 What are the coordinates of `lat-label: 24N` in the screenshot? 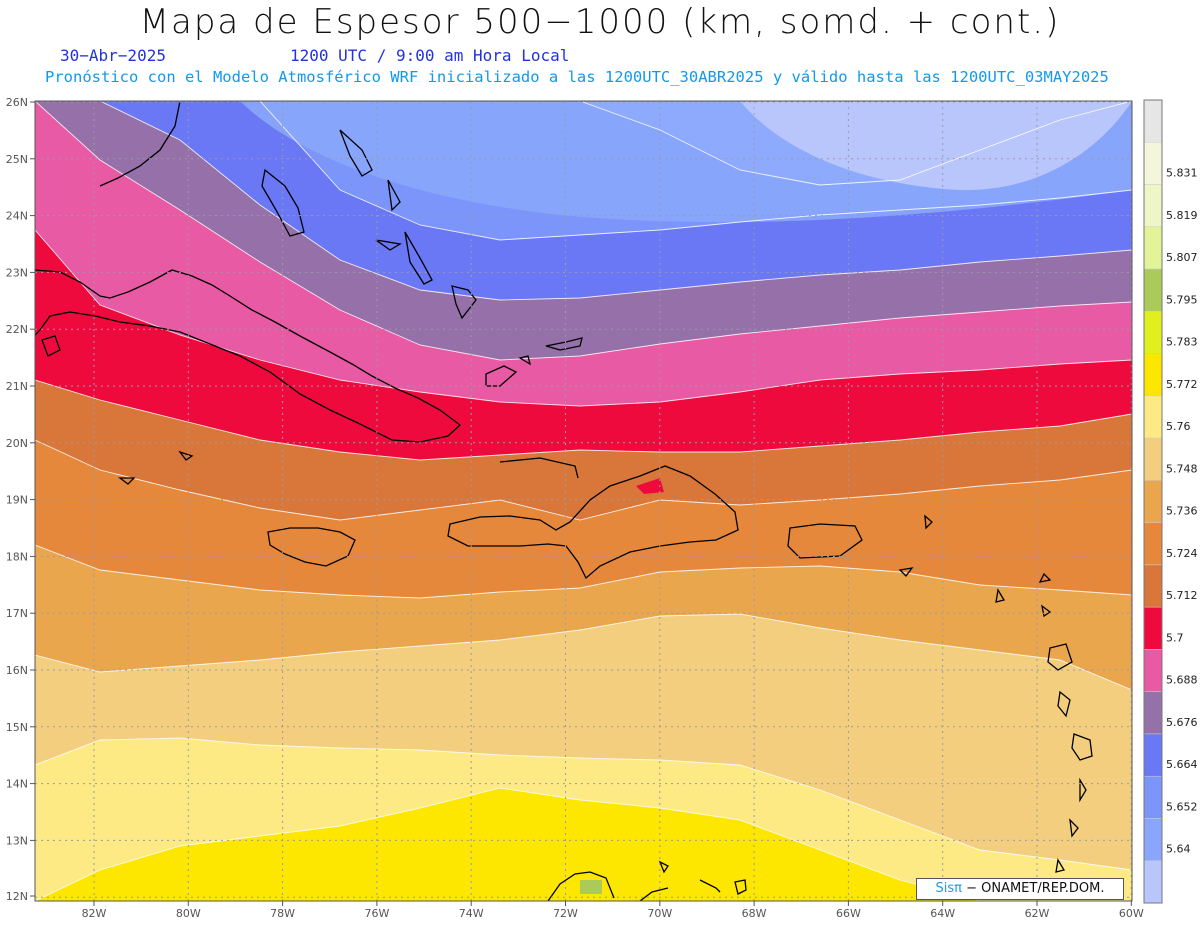 It's located at (17, 216).